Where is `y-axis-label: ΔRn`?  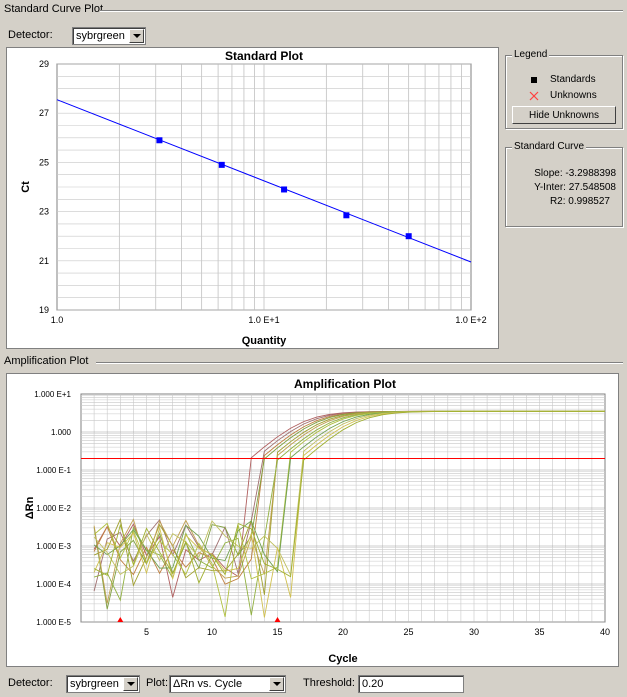 y-axis-label: ΔRn is located at coordinates (30, 507).